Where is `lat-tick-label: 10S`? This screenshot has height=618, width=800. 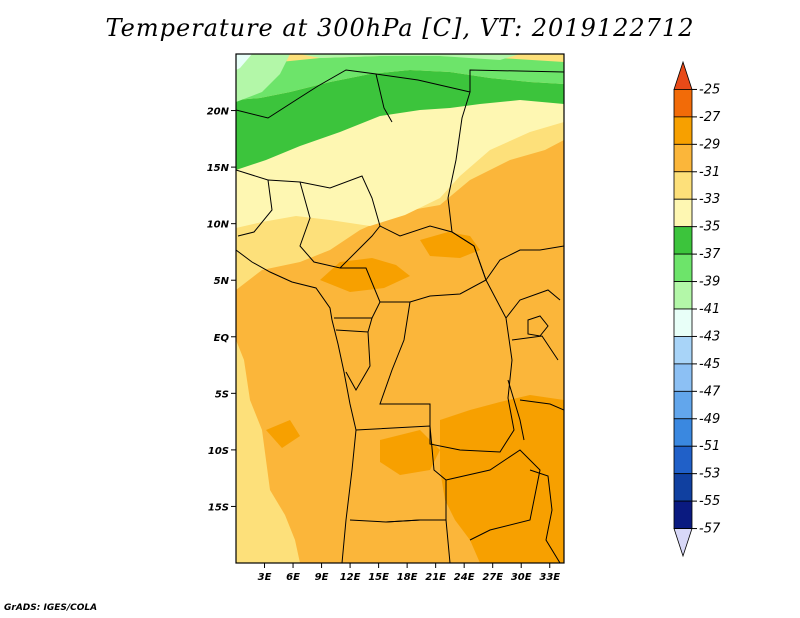
lat-tick-label: 10S is located at coordinates (218, 451).